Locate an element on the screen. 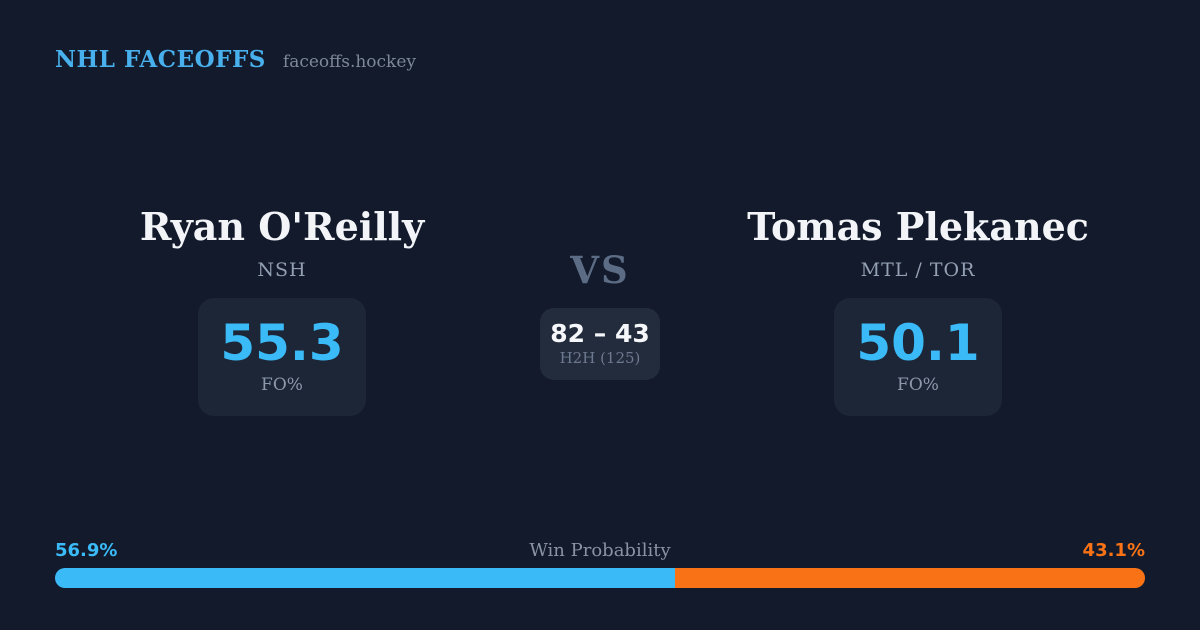 The height and width of the screenshot is (630, 1200). win-probability-bar is located at coordinates (600, 578).